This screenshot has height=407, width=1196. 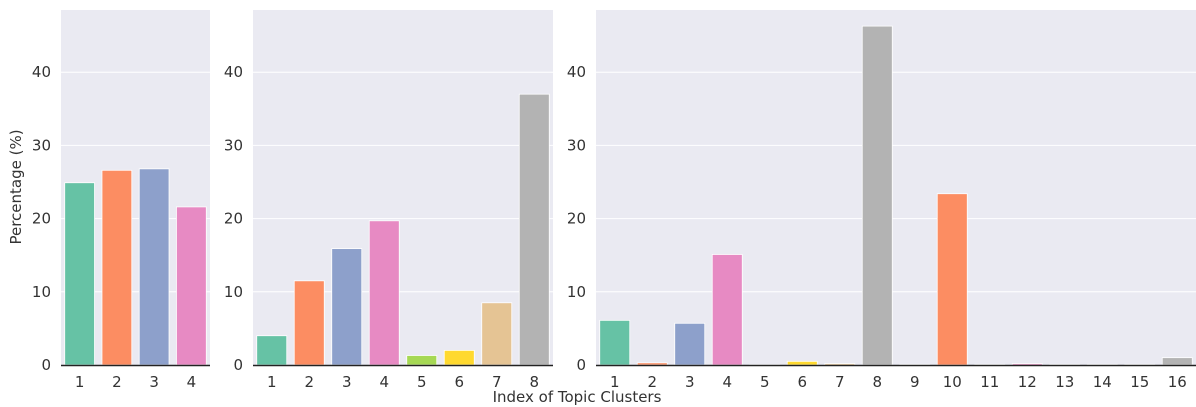 I want to click on x-axis-title: Index of Topic Clusters, so click(x=577, y=397).